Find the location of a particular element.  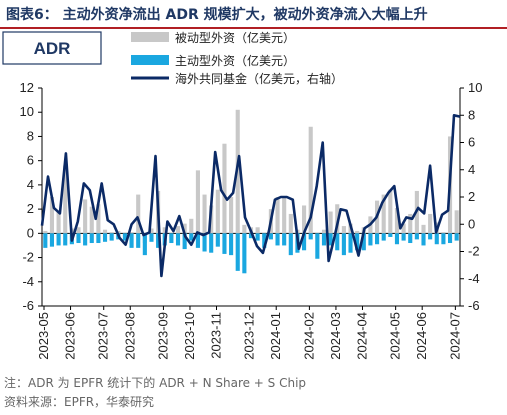

badge-box is located at coordinates (52, 48).